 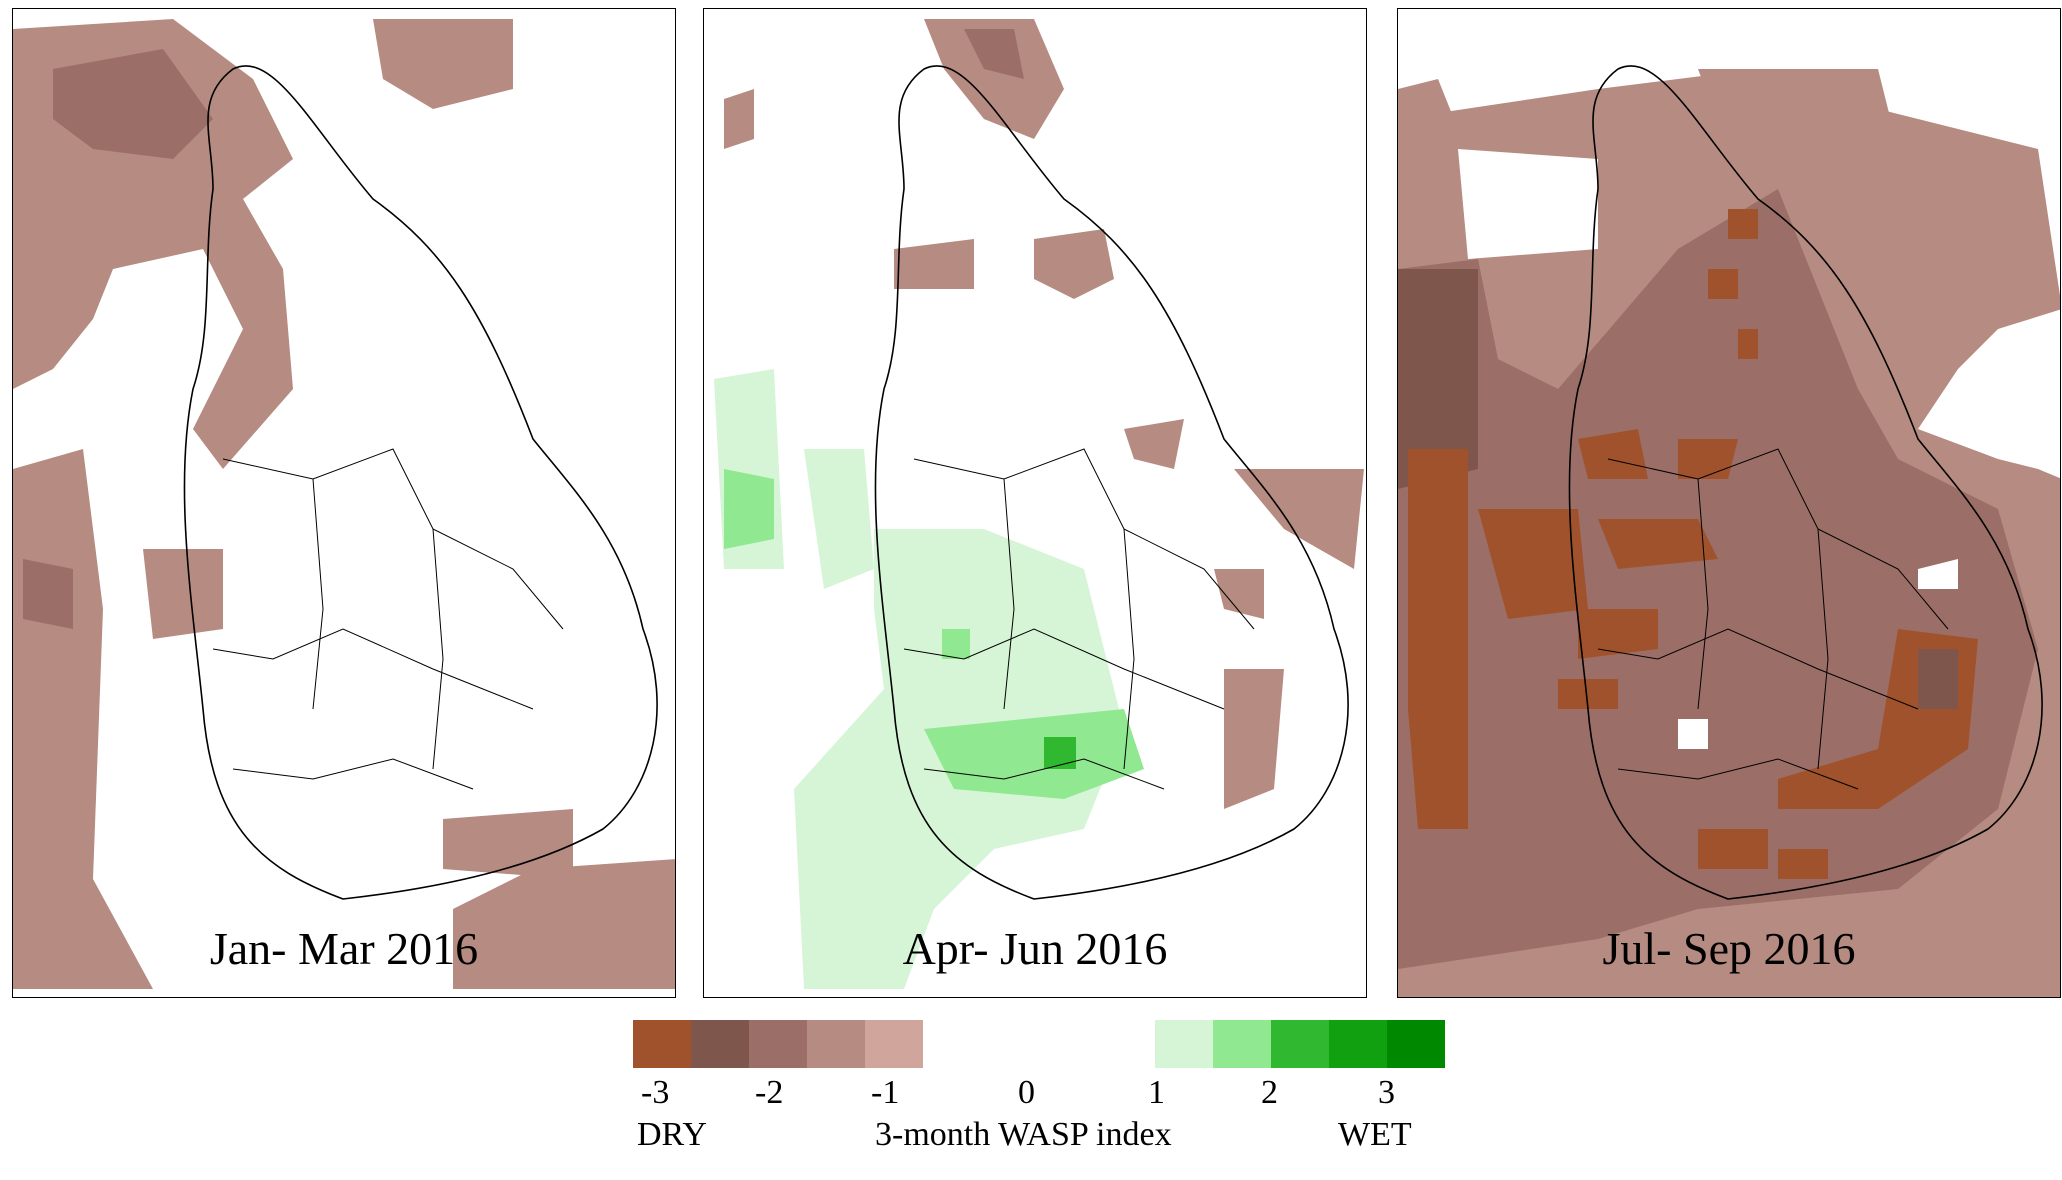 What do you see at coordinates (1023, 1134) in the screenshot?
I see `legend-index-label: 3-month WASP index` at bounding box center [1023, 1134].